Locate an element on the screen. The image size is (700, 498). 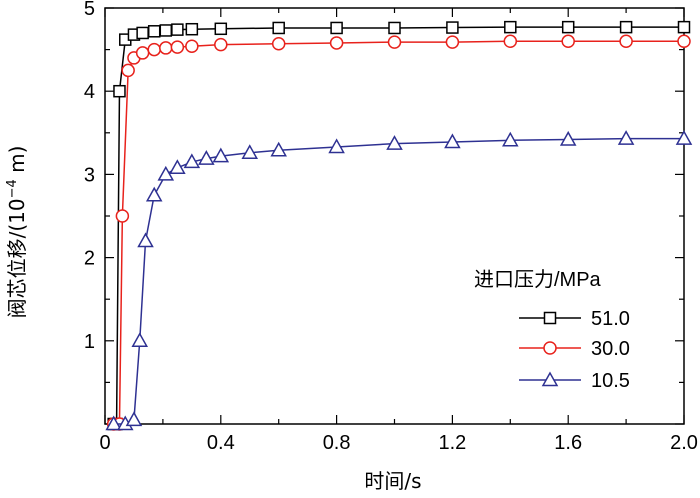
legend-item-30.0: 30.0 is located at coordinates (574, 349).